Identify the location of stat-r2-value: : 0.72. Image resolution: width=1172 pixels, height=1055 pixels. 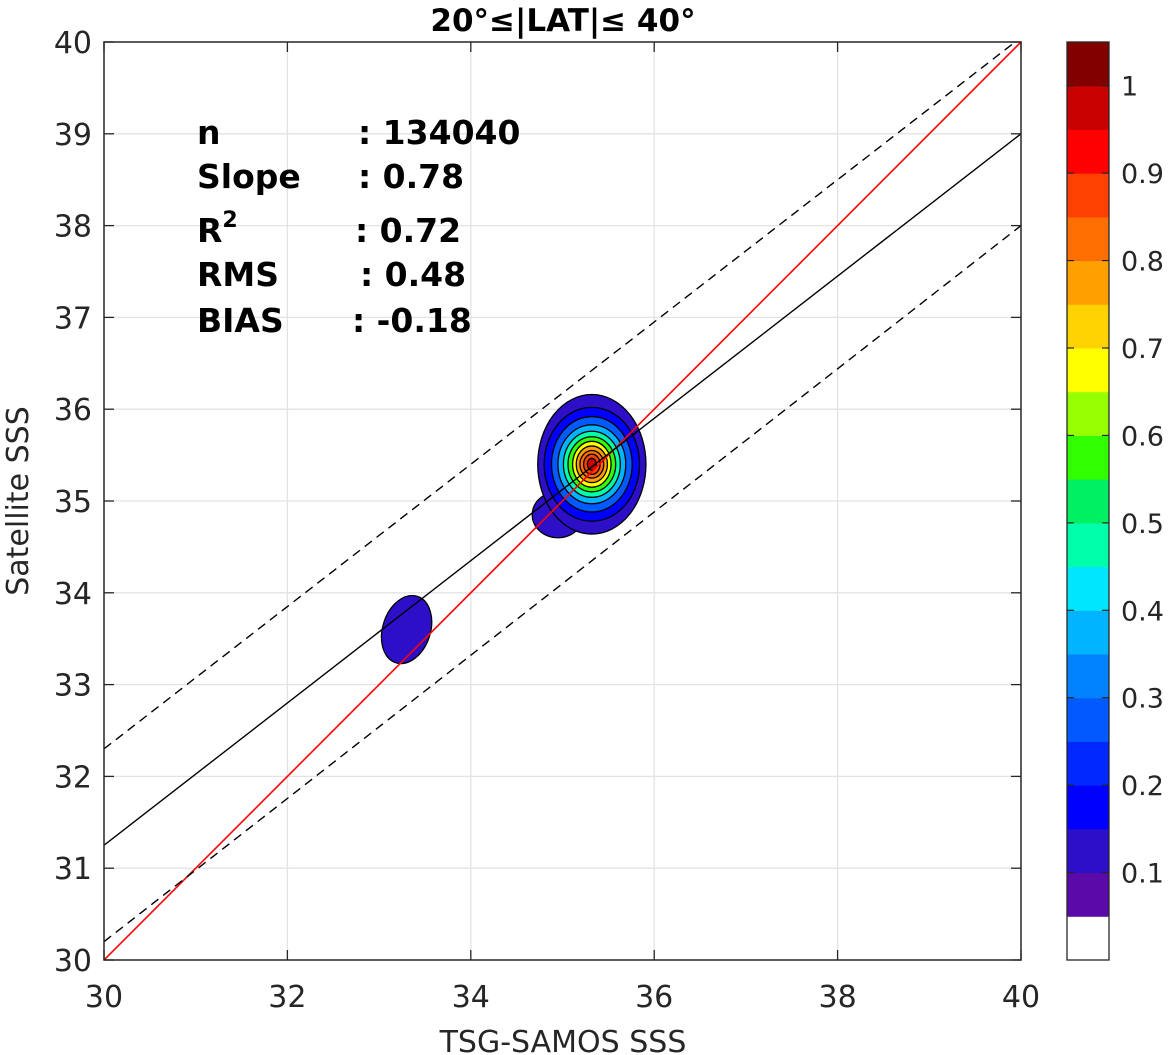
(408, 230).